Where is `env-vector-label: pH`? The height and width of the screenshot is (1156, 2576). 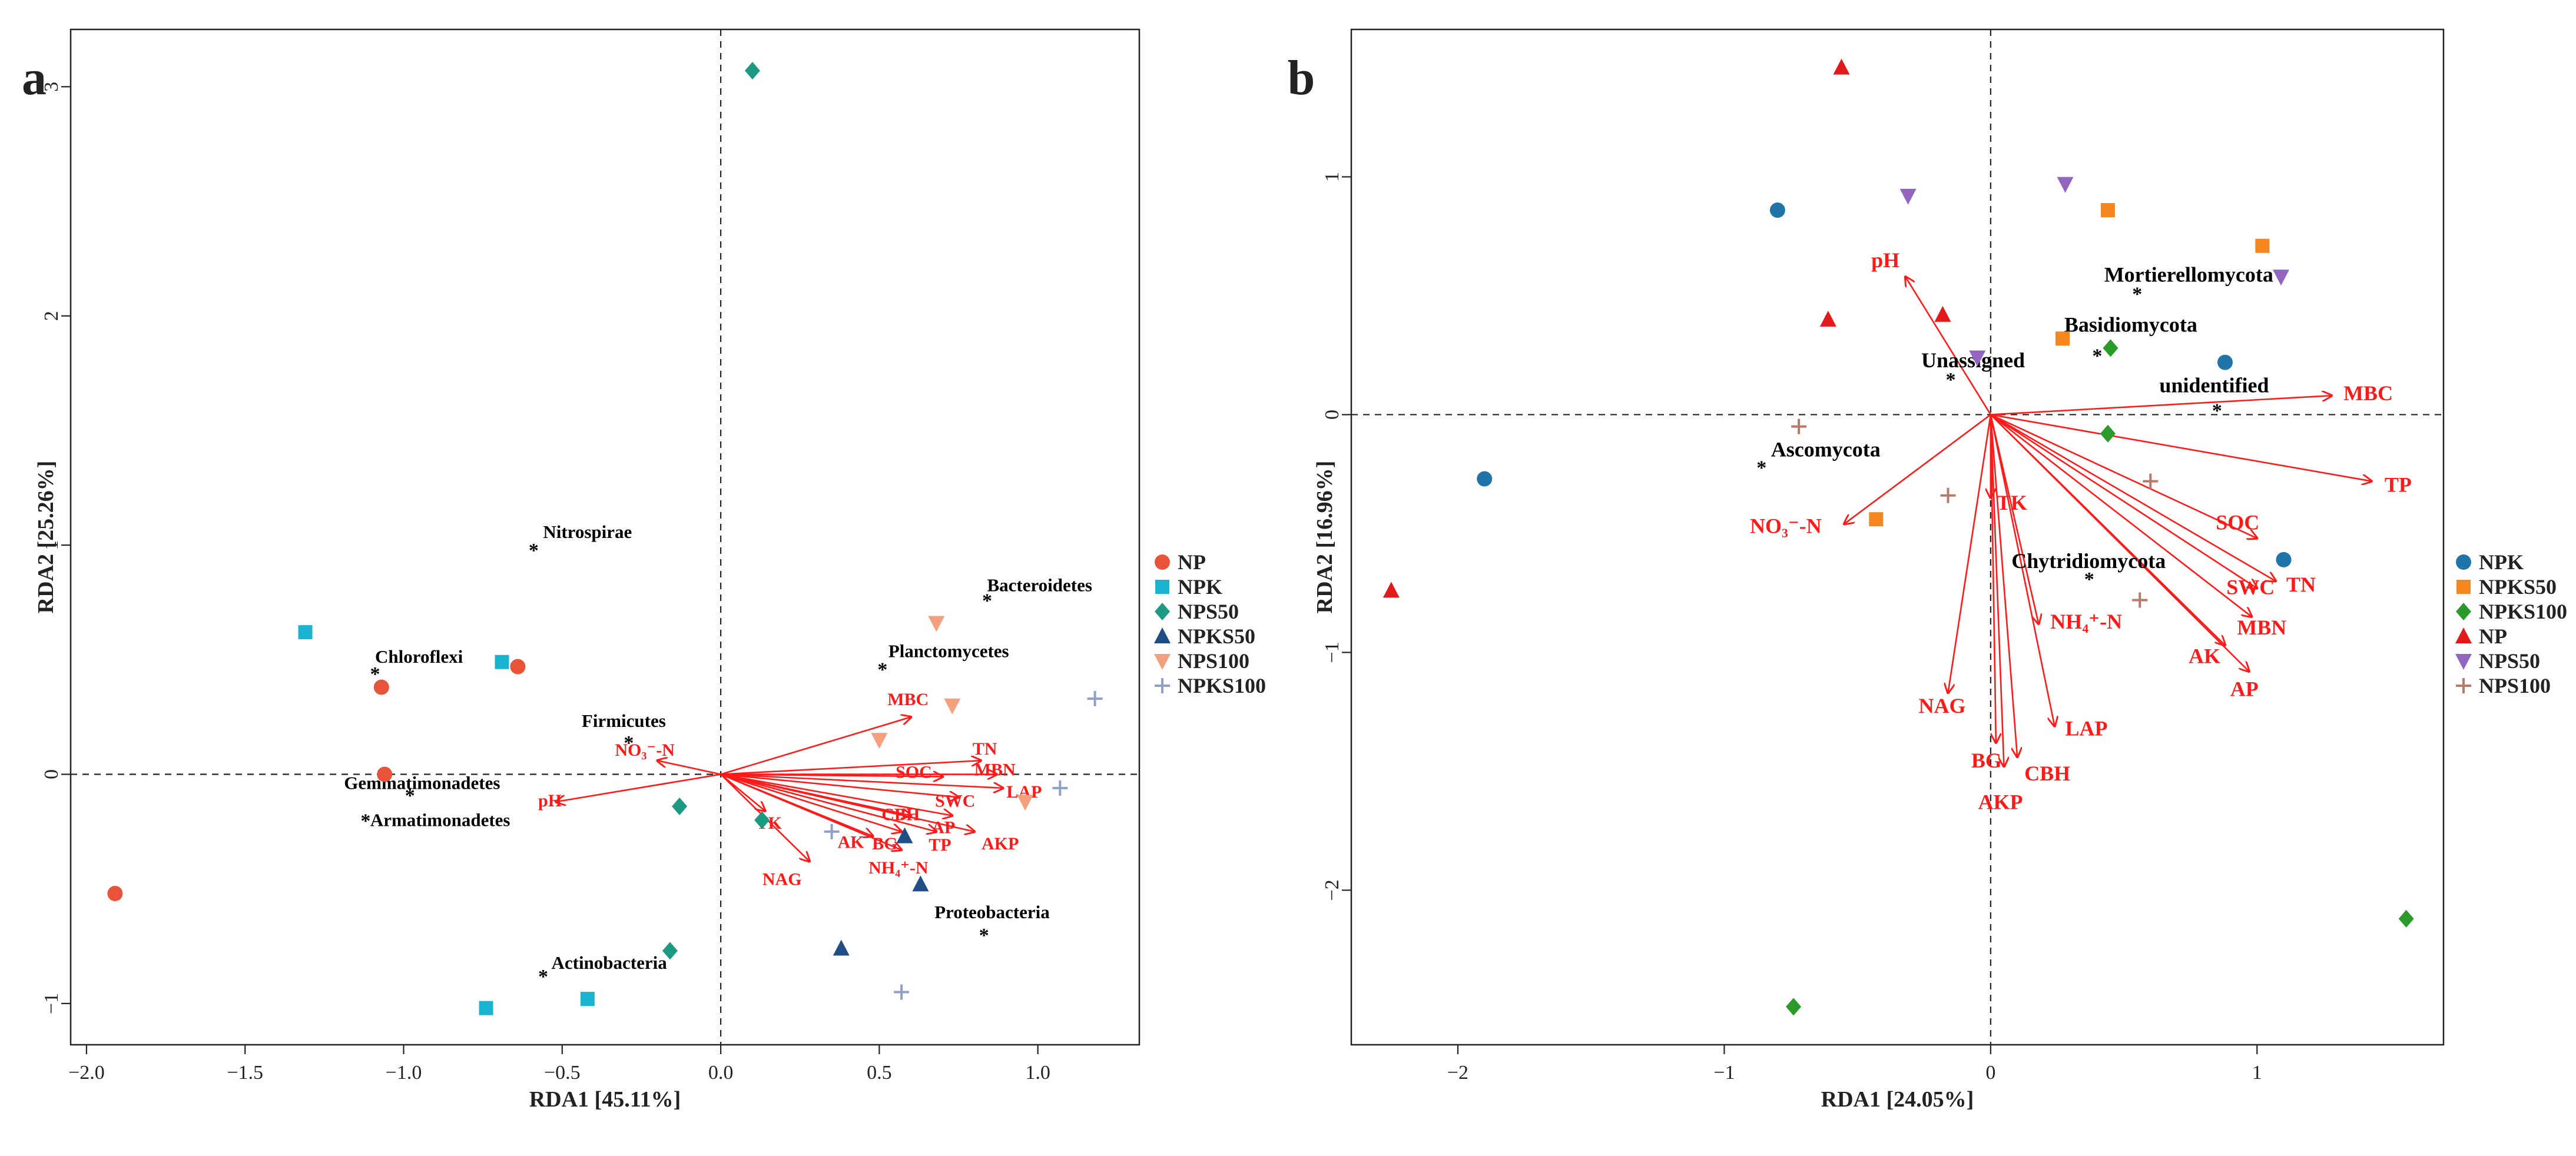
env-vector-label: pH is located at coordinates (550, 800).